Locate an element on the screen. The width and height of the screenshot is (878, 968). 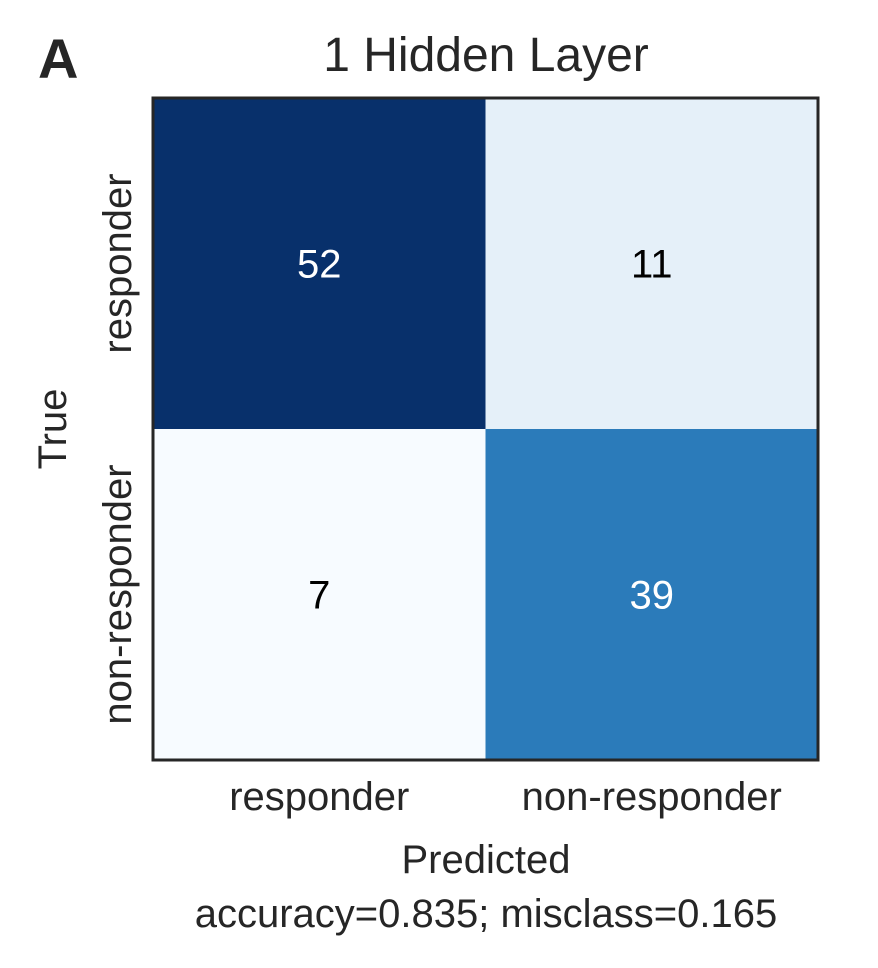
cell-value-label: 39 is located at coordinates (652, 596).